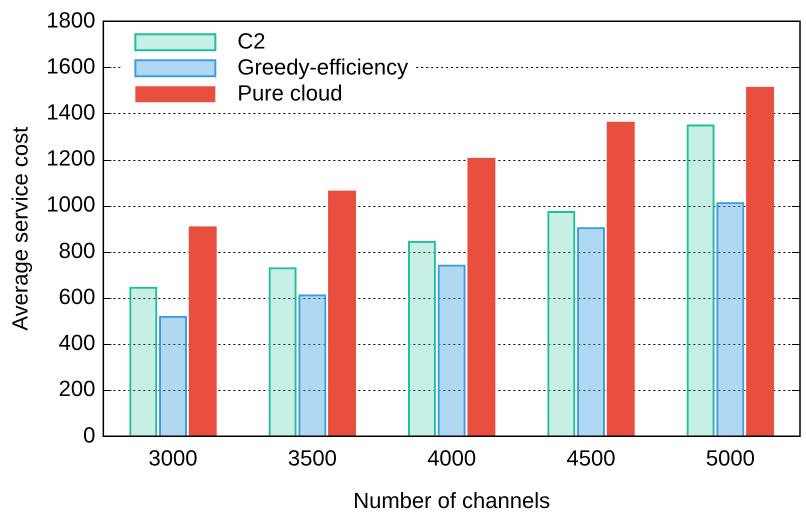 This screenshot has height=523, width=806. I want to click on y-tick-label: 600, so click(77, 296).